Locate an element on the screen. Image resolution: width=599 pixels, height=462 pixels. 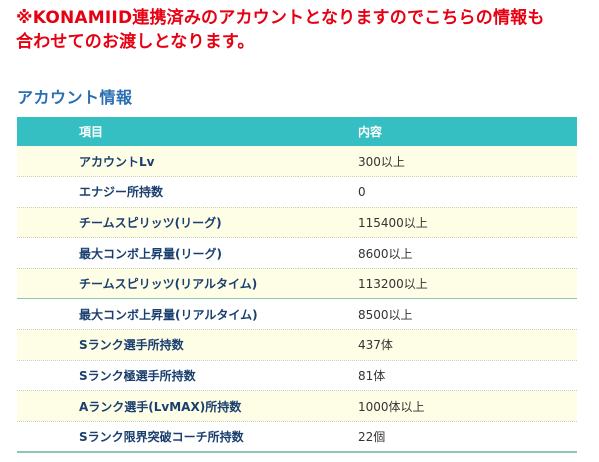
section-title: アカウント情報 is located at coordinates (75, 97).